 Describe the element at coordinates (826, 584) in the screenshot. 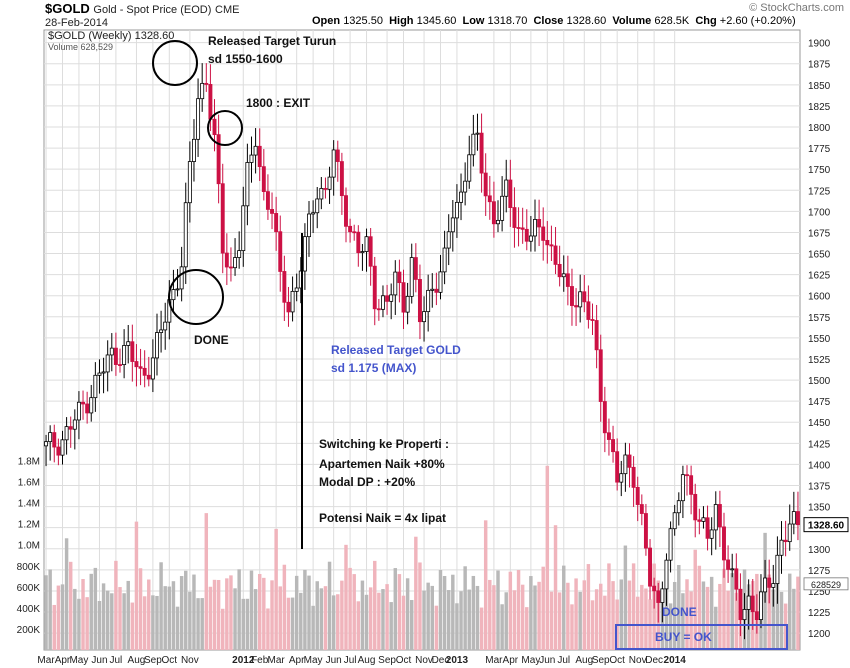

I see `last-volume-box` at that location.